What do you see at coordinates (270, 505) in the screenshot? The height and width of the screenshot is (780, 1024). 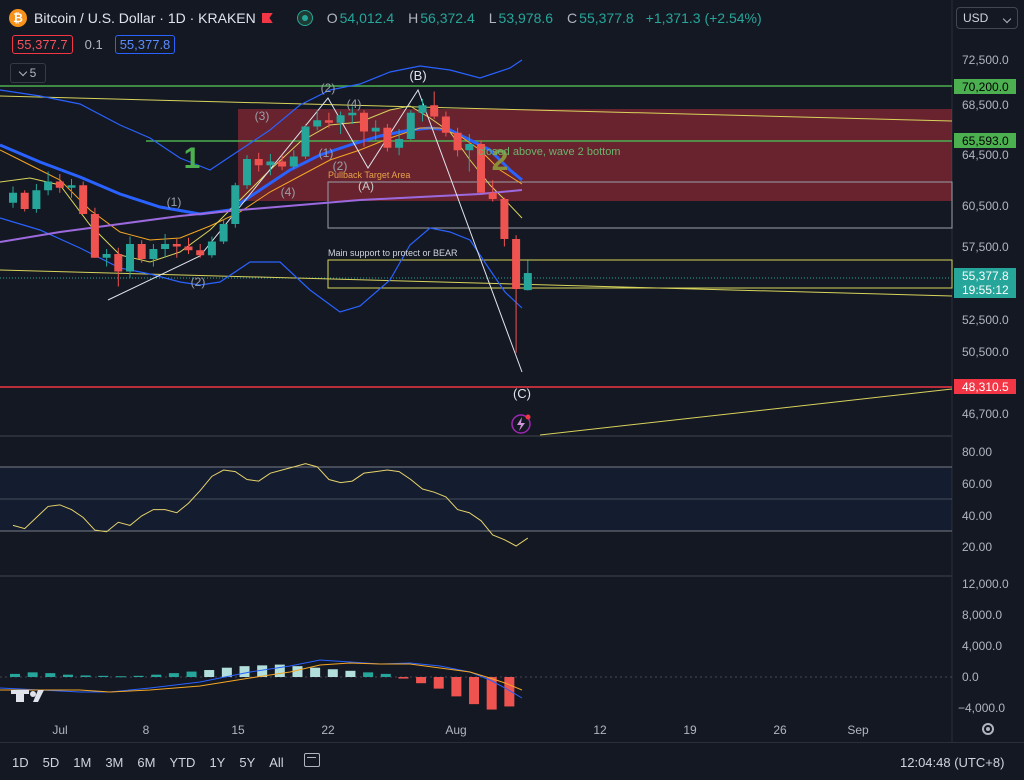 I see `rsi-line` at bounding box center [270, 505].